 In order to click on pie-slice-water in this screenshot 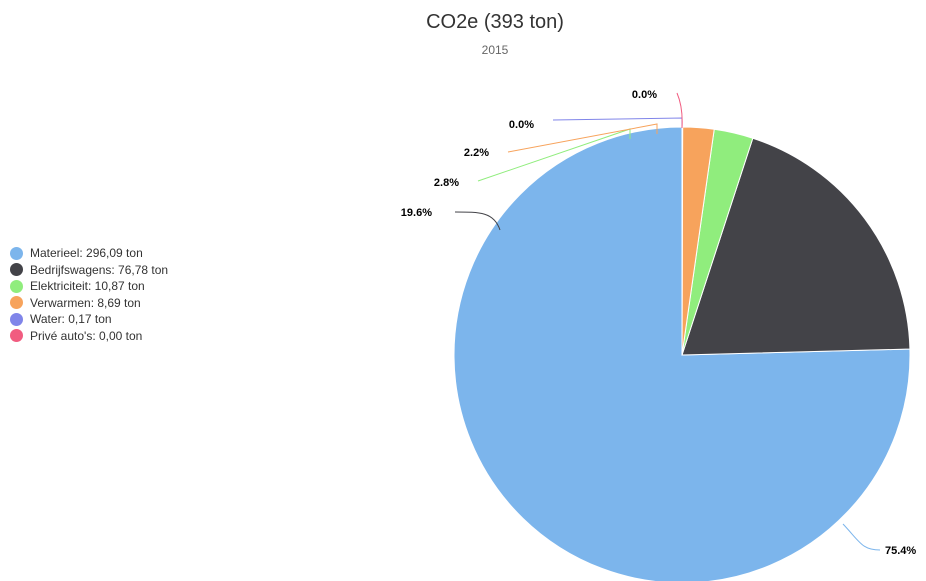, I will do `click(682, 241)`.